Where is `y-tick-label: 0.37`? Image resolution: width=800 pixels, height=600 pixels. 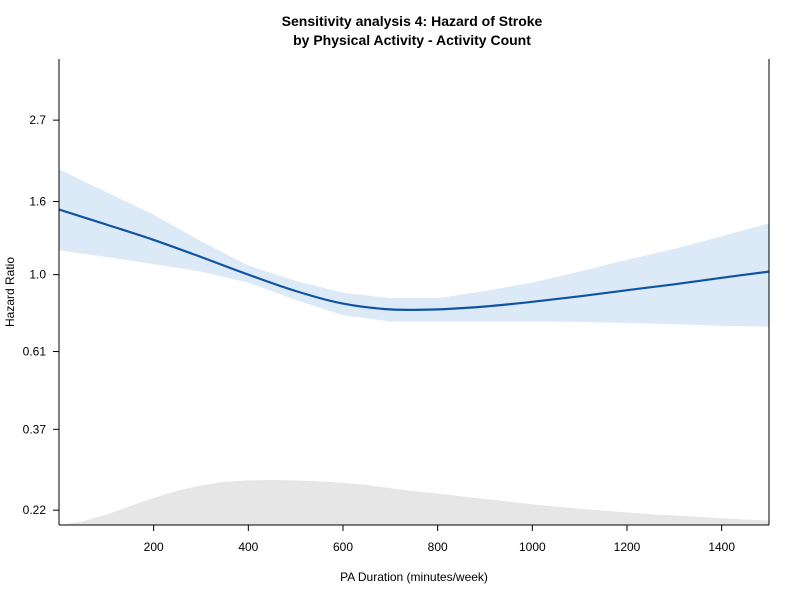
y-tick-label: 0.37 is located at coordinates (35, 429).